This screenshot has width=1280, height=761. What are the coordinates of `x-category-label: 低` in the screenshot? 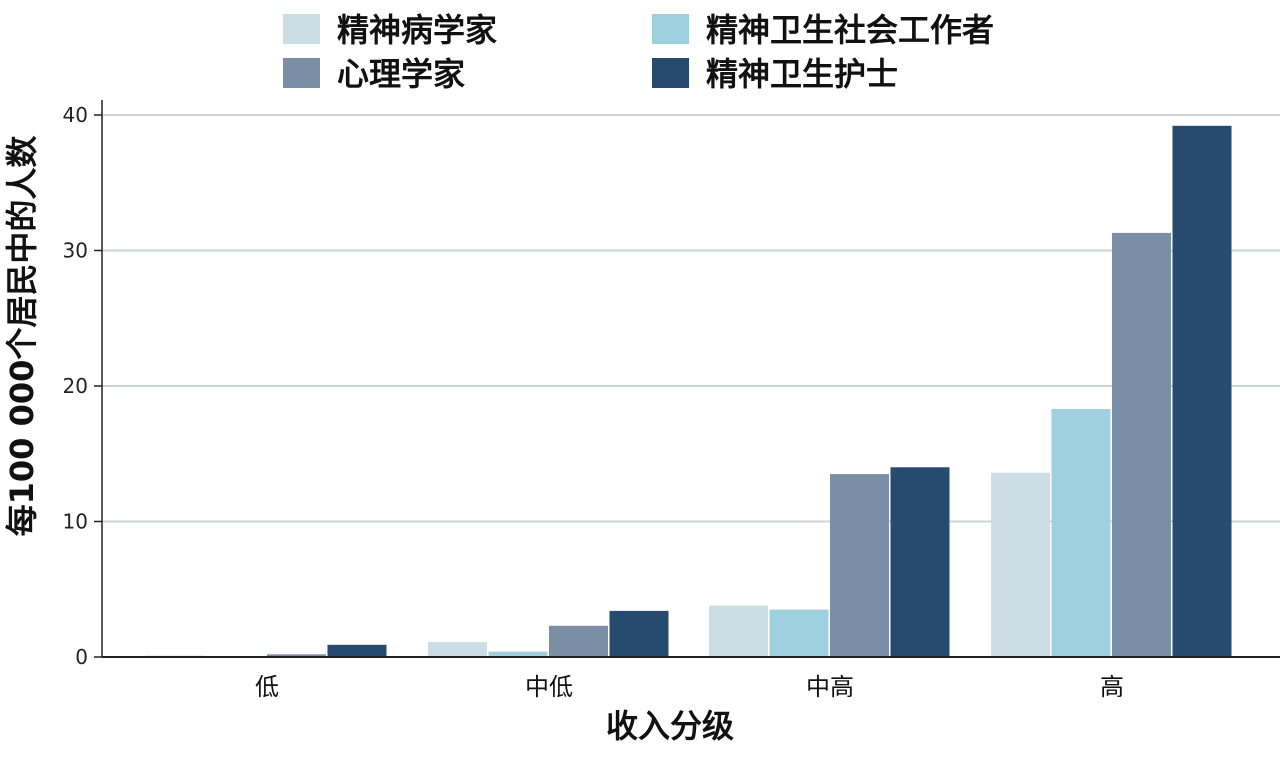 It's located at (267, 687).